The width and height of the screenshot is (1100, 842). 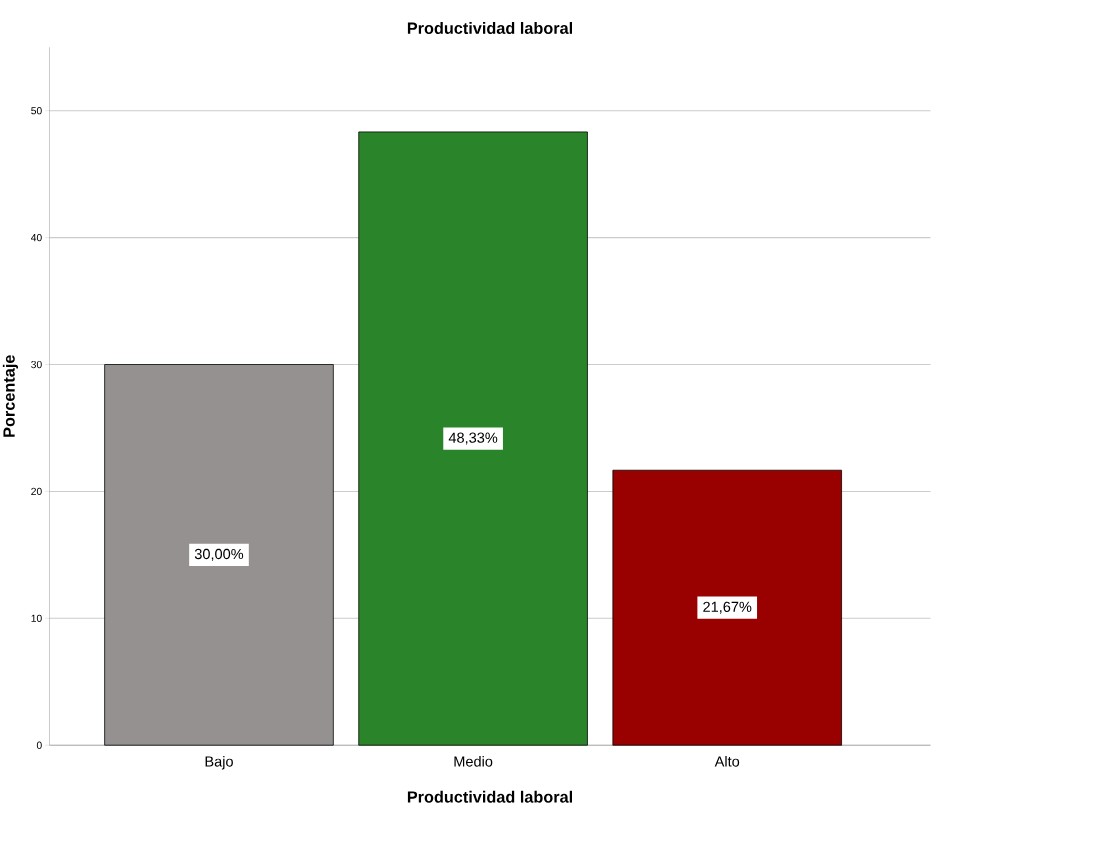 I want to click on x-axis-title: Productividad laboral, so click(x=490, y=796).